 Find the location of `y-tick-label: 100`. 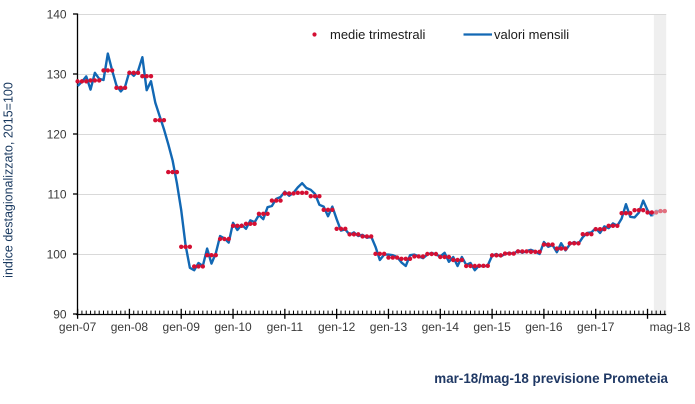

y-tick-label: 100 is located at coordinates (57, 254).